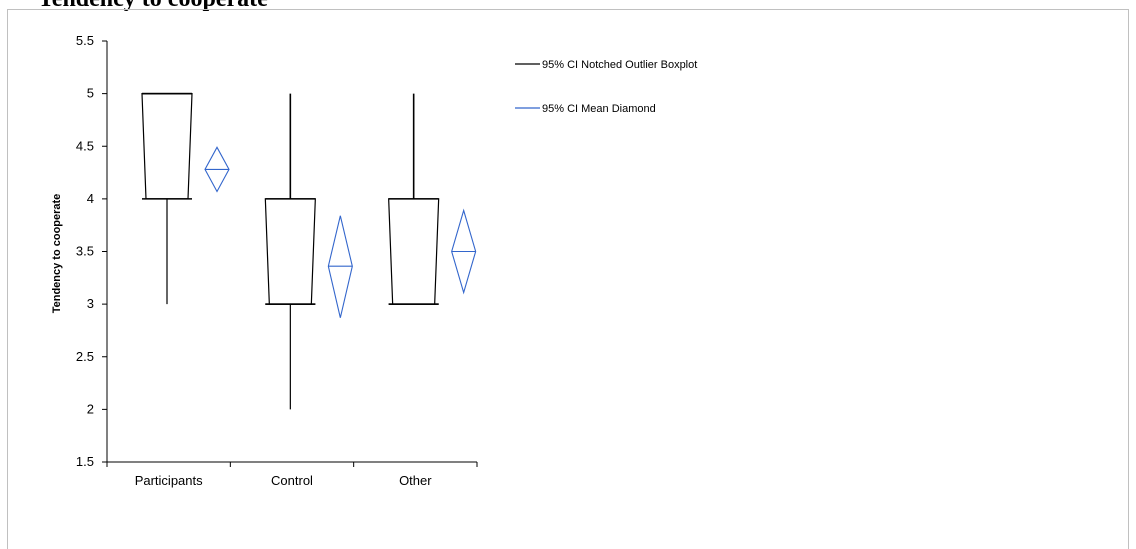 This screenshot has width=1136, height=549. I want to click on y-tick-label: 3.5, so click(85, 251).